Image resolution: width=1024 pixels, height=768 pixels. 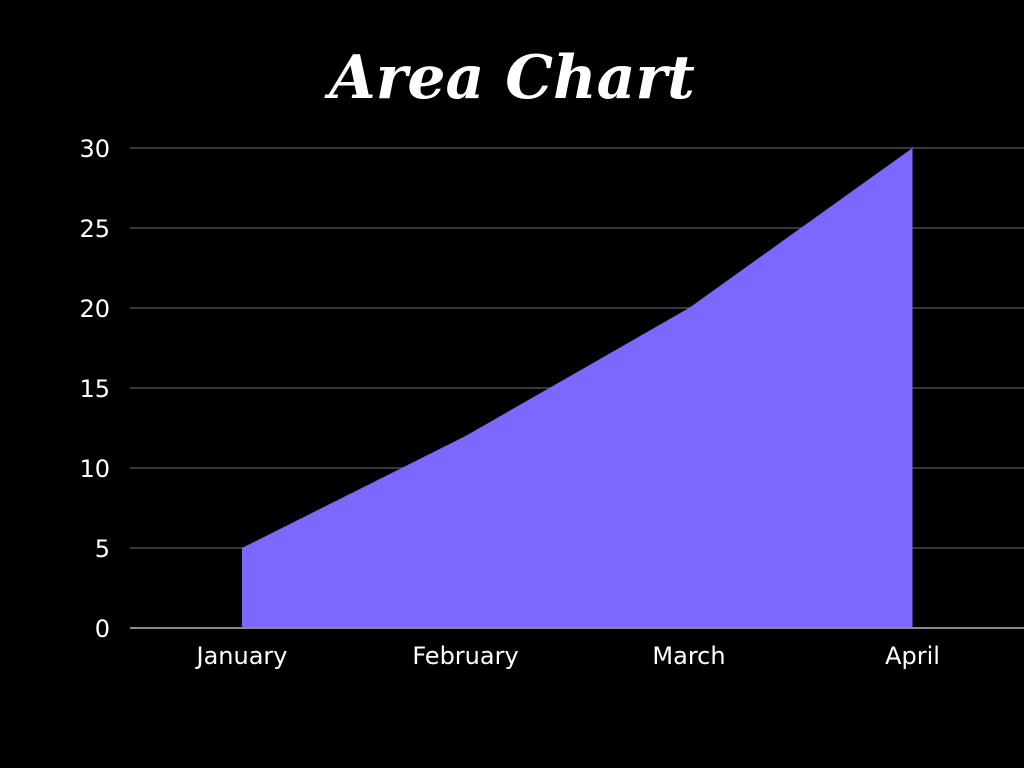 What do you see at coordinates (465, 656) in the screenshot?
I see `x-tick-label-february: February` at bounding box center [465, 656].